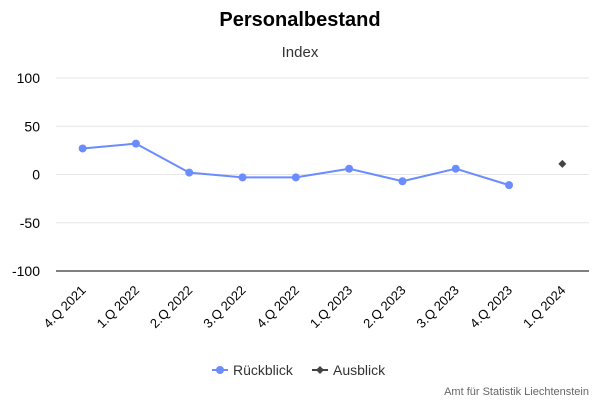 The image size is (600, 400). Describe the element at coordinates (437, 307) in the screenshot. I see `x-tick-label: 3.Q 2023` at that location.